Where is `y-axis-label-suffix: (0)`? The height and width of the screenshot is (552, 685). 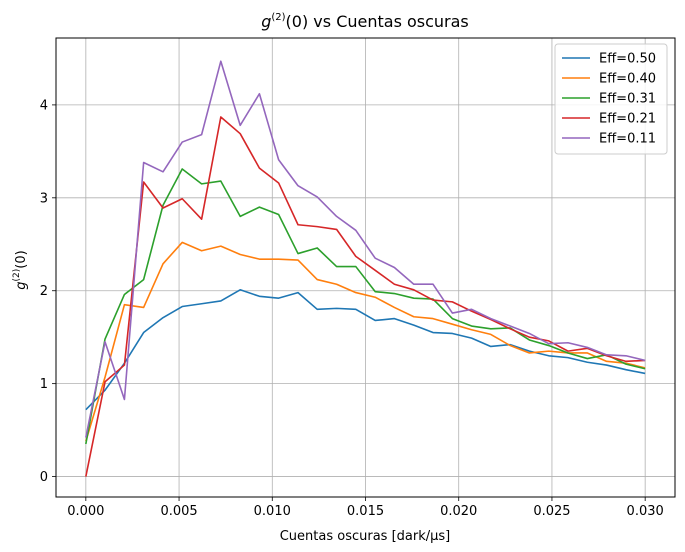 y-axis-label-suffix: (0) is located at coordinates (21, 259).